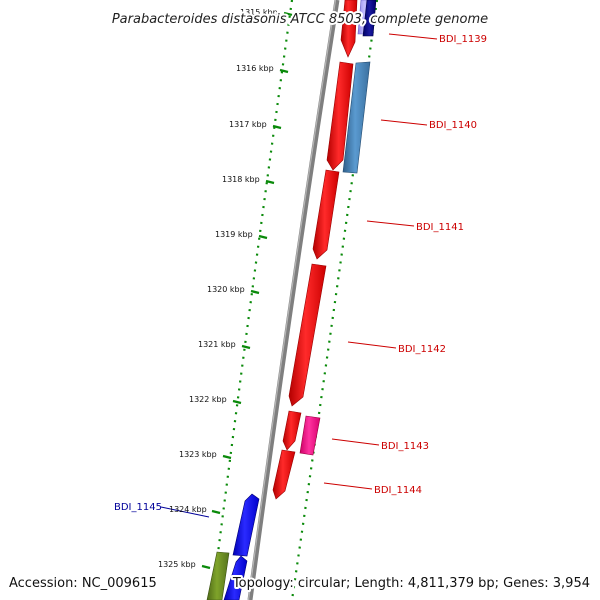 This screenshot has height=600, width=600. What do you see at coordinates (241, 179) in the screenshot?
I see `tick-label-1318: 1318 kbp` at bounding box center [241, 179].